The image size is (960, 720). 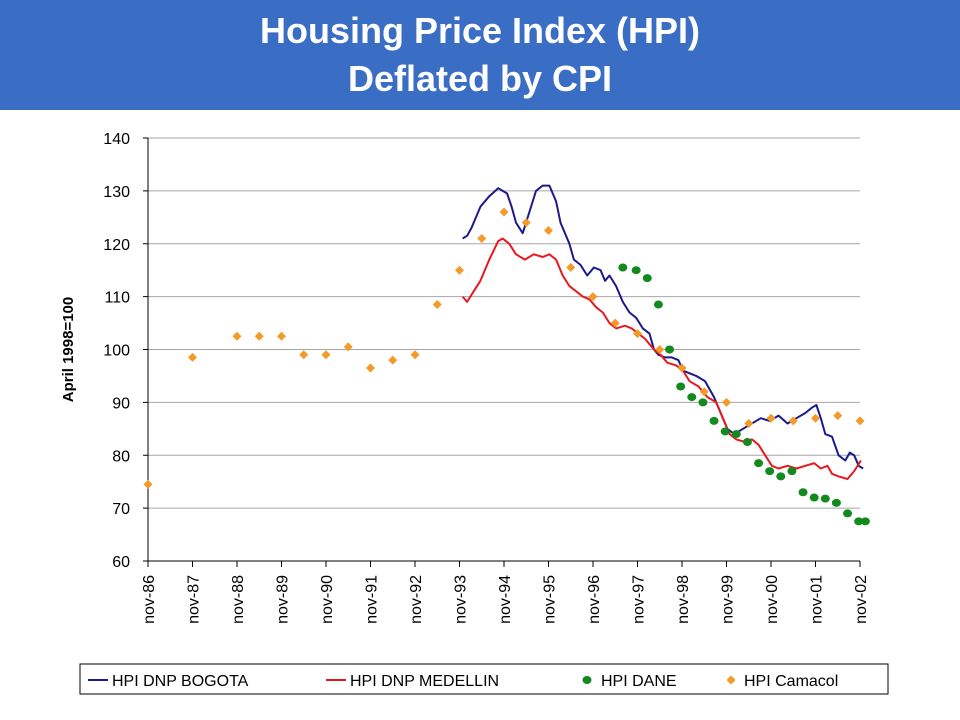 What do you see at coordinates (116, 351) in the screenshot?
I see `y-tick-label: 100` at bounding box center [116, 351].